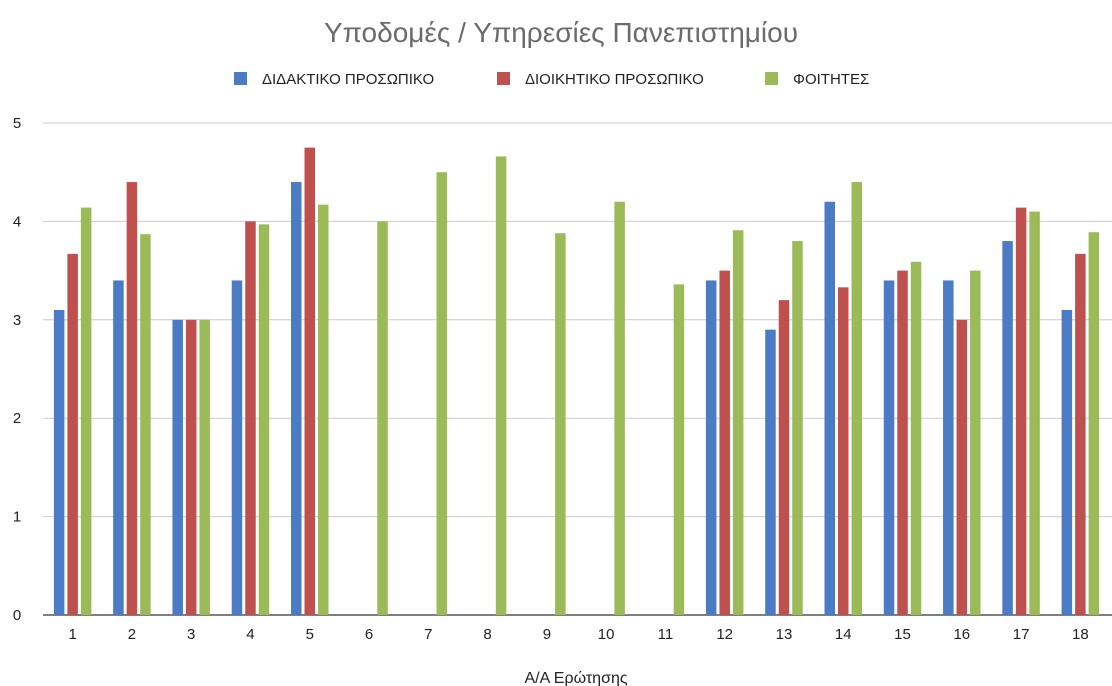 The image size is (1112, 686). Describe the element at coordinates (547, 634) in the screenshot. I see `x-tick-label: 9` at that location.